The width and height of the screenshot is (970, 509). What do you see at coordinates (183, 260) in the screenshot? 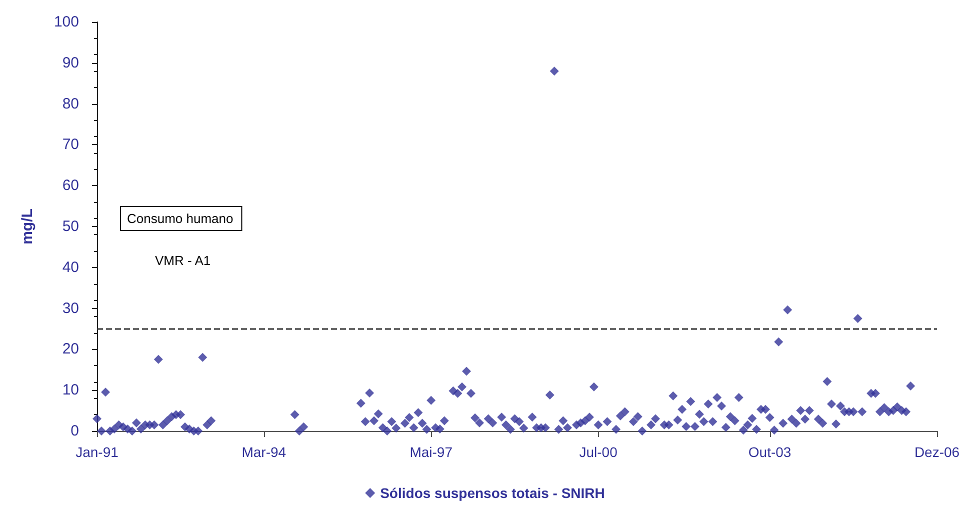
I see `annotation: VMR - A1` at bounding box center [183, 260].